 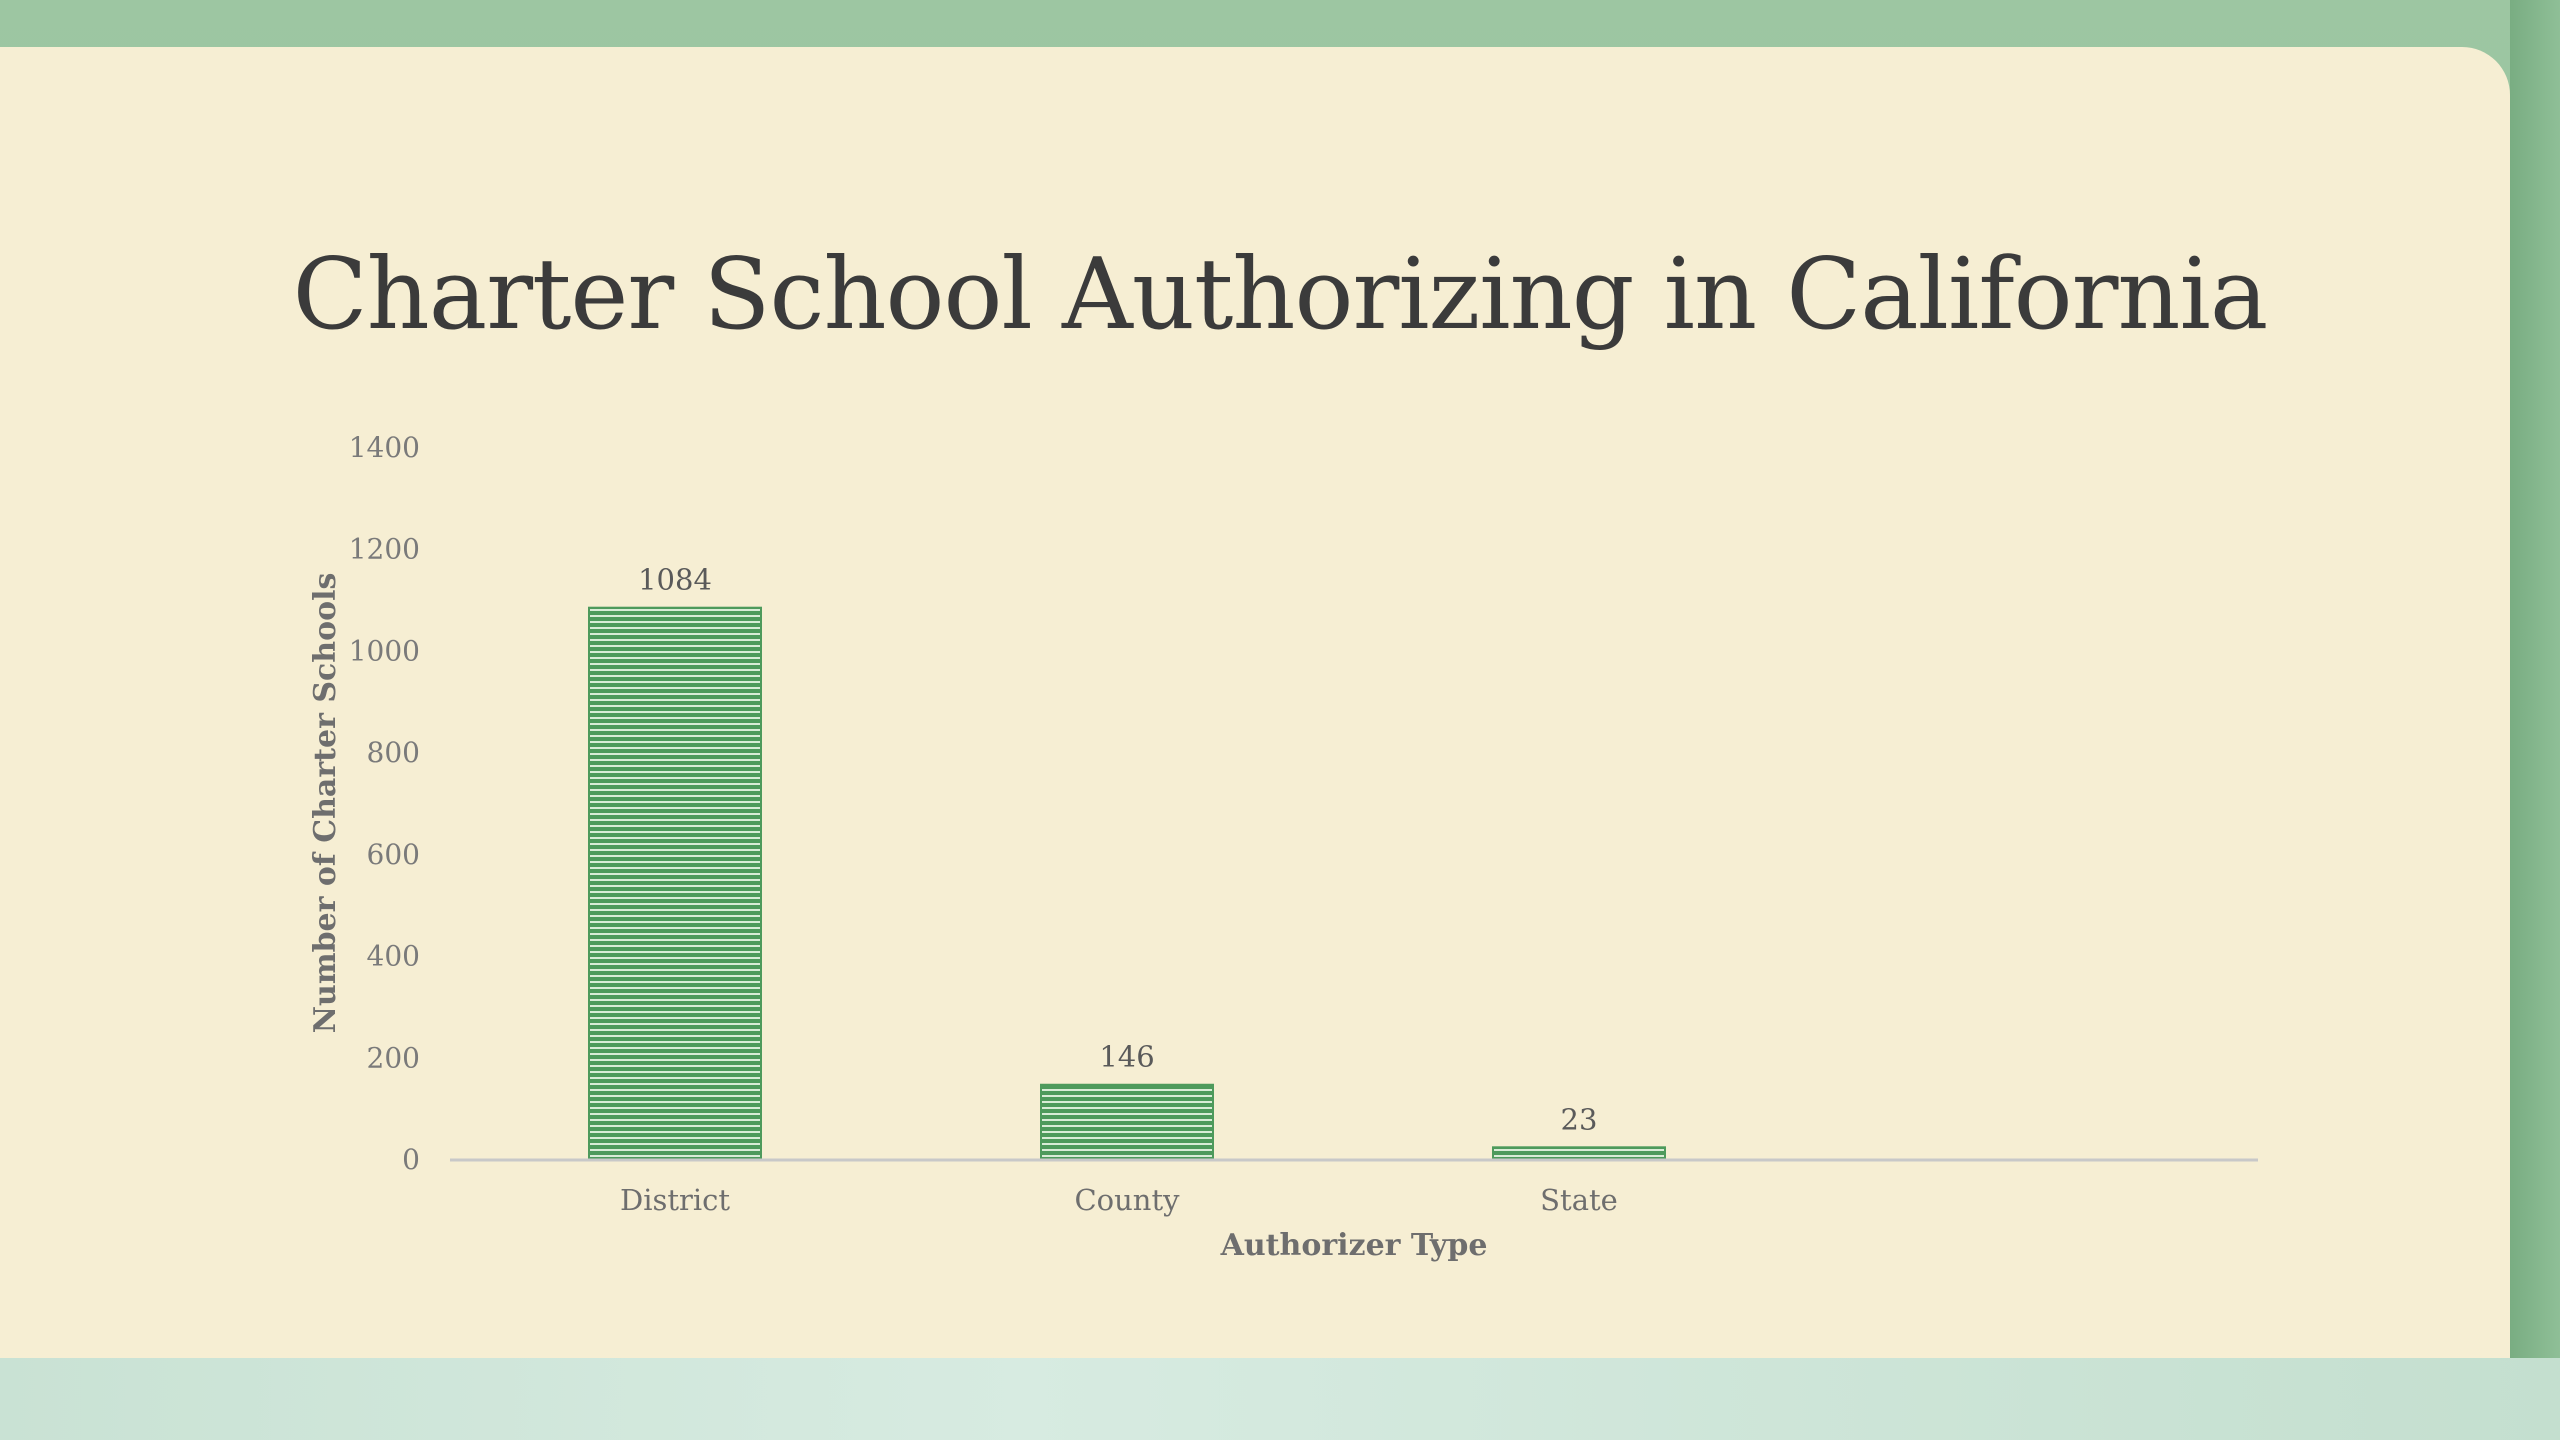 What do you see at coordinates (384, 549) in the screenshot?
I see `y-tick-label: 1200` at bounding box center [384, 549].